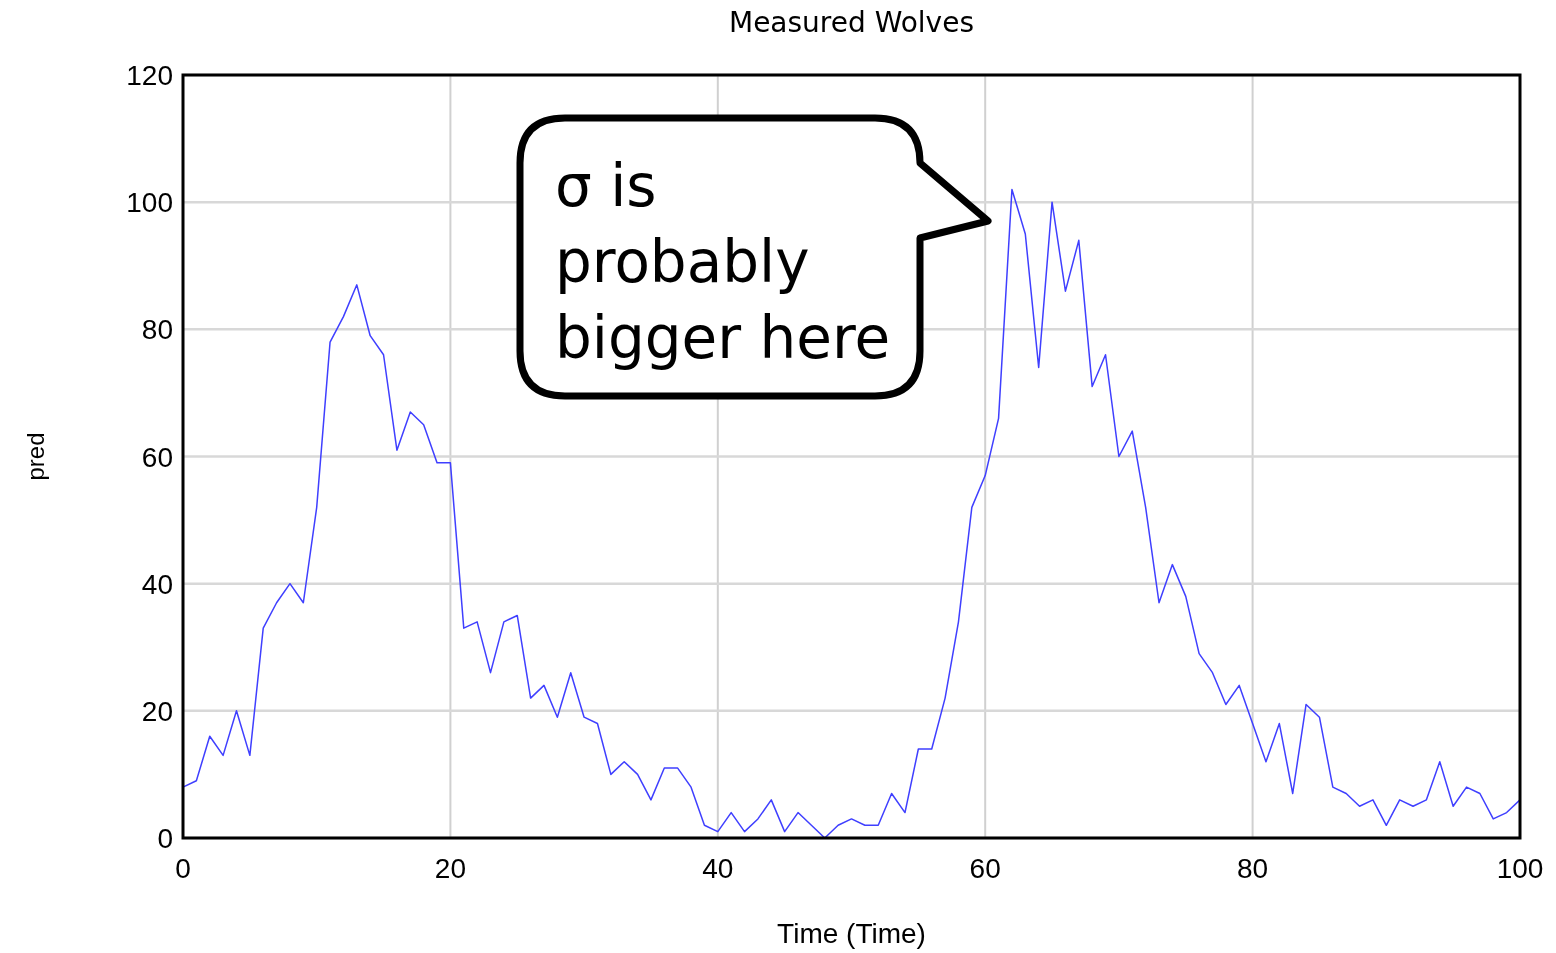  Describe the element at coordinates (35, 456) in the screenshot. I see `y-axis-title: pred` at that location.